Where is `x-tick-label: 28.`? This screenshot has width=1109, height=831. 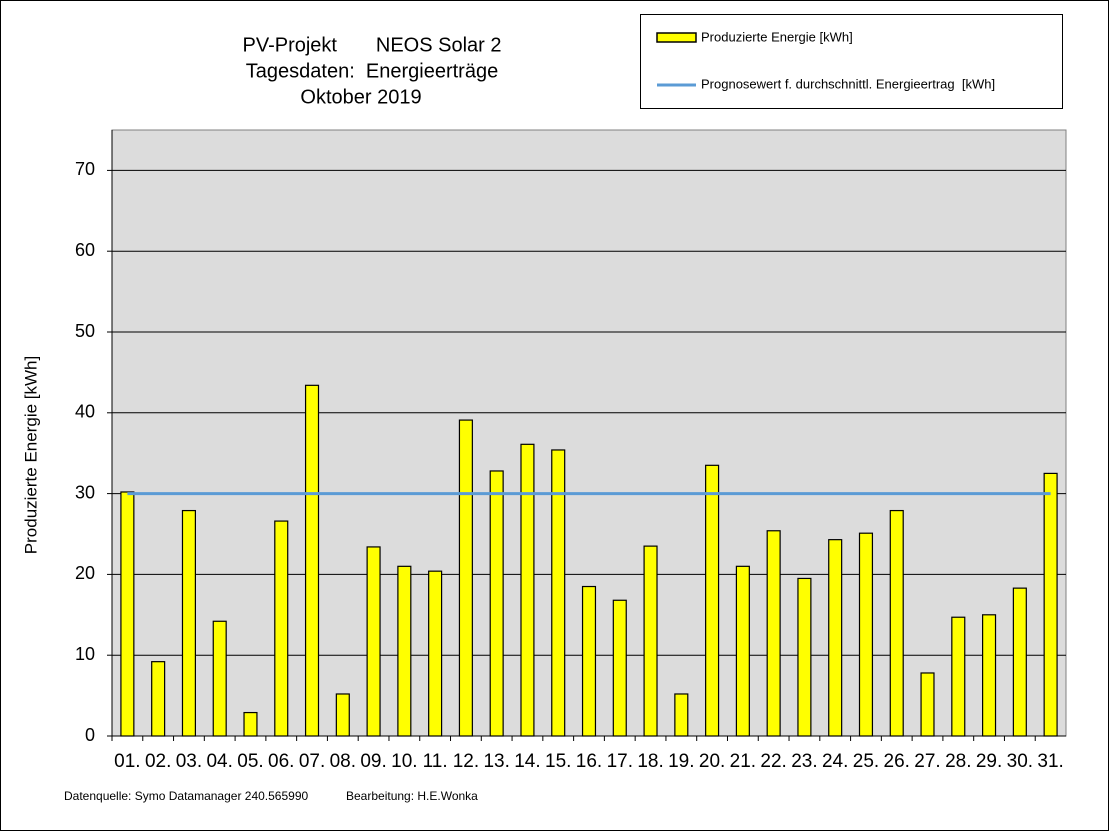
x-tick-label: 28. is located at coordinates (958, 761).